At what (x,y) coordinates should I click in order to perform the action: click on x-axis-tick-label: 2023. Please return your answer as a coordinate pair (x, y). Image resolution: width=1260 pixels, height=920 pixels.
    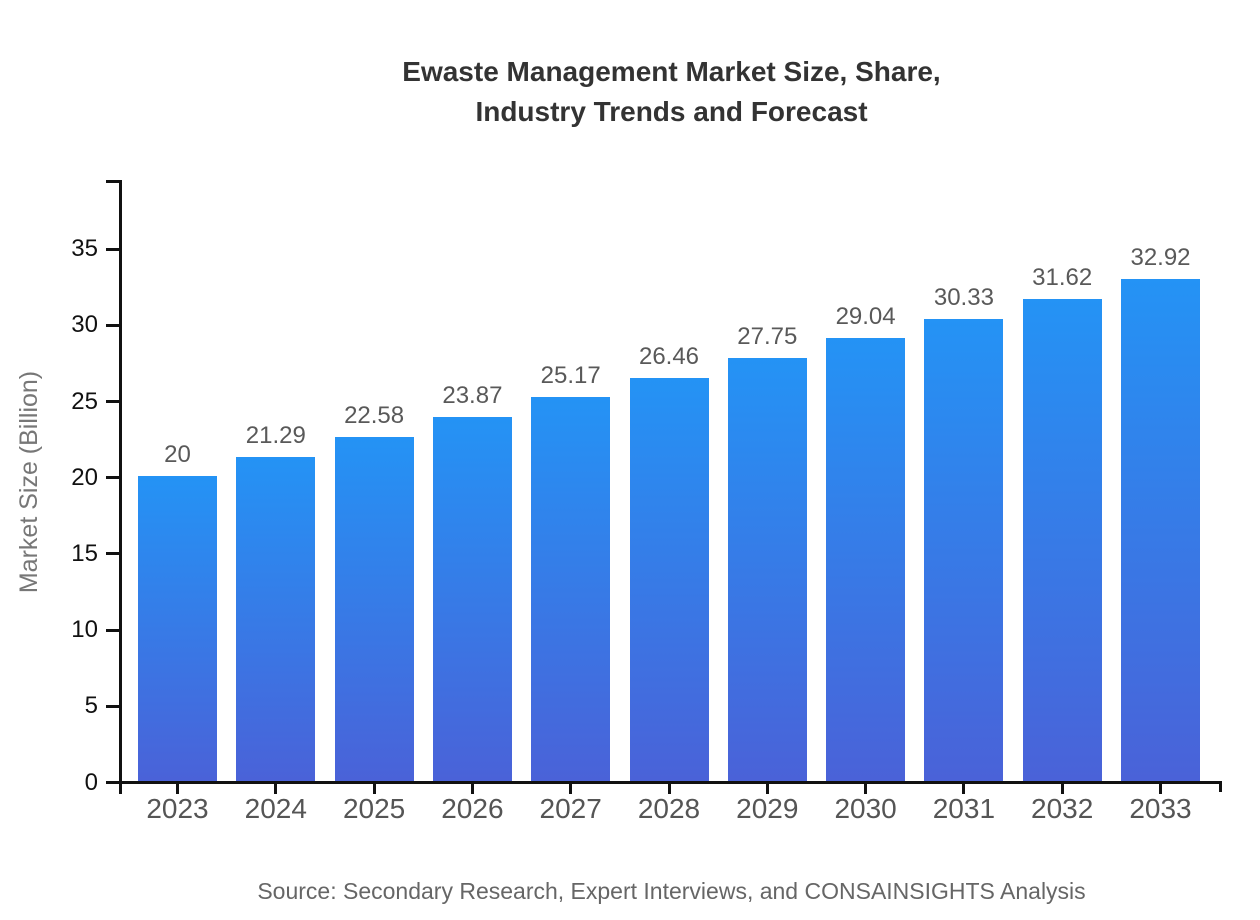
    Looking at the image, I should click on (177, 808).